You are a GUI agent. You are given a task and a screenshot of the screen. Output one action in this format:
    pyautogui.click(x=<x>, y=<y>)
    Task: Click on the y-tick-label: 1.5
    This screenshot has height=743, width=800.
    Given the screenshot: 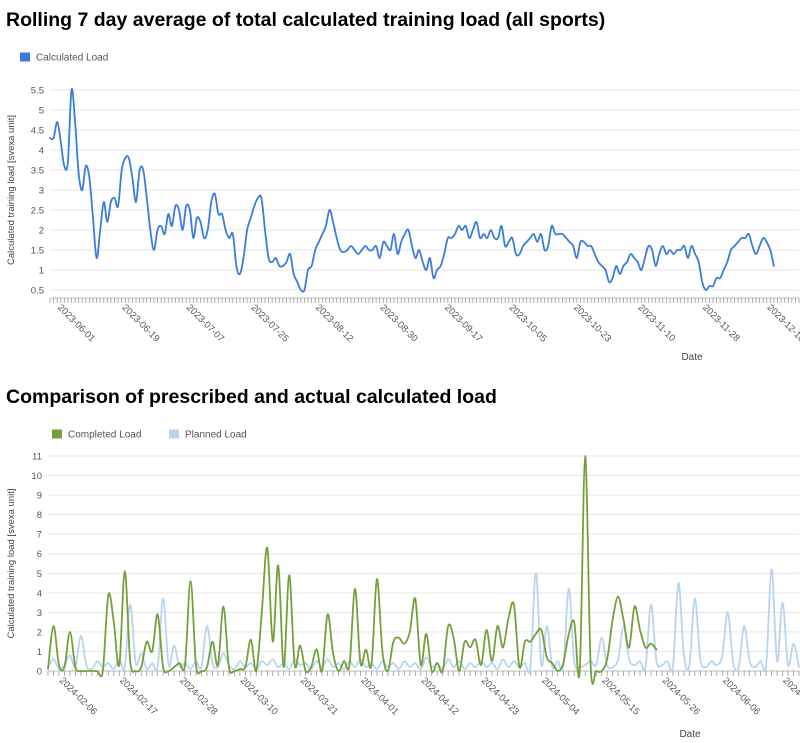 What is the action you would take?
    pyautogui.click(x=37, y=251)
    